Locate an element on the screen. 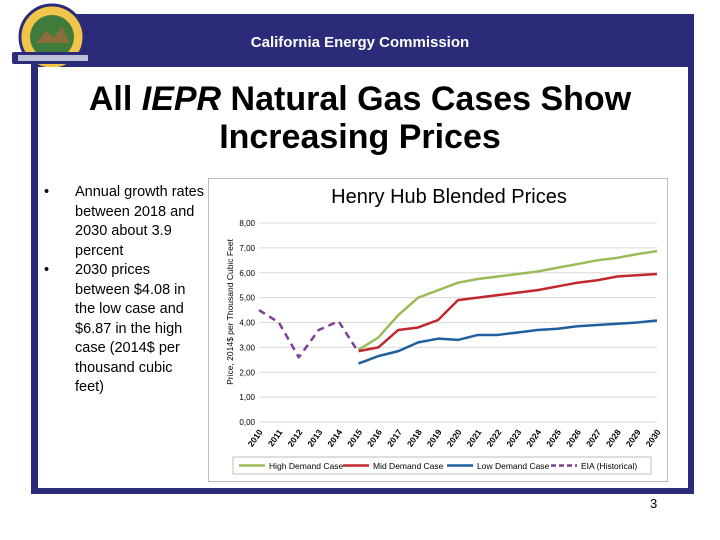  page-number: 3 is located at coordinates (654, 503).